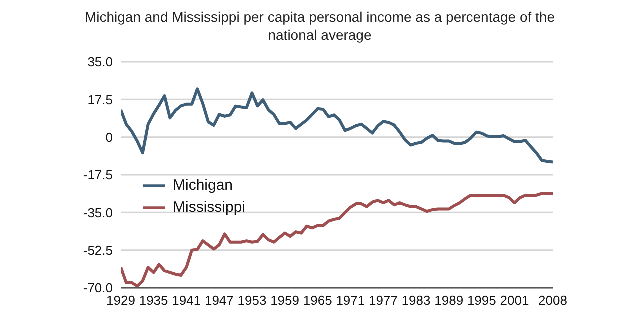 Image resolution: width=640 pixels, height=336 pixels. Describe the element at coordinates (383, 300) in the screenshot. I see `x-tick-label: 1977` at that location.